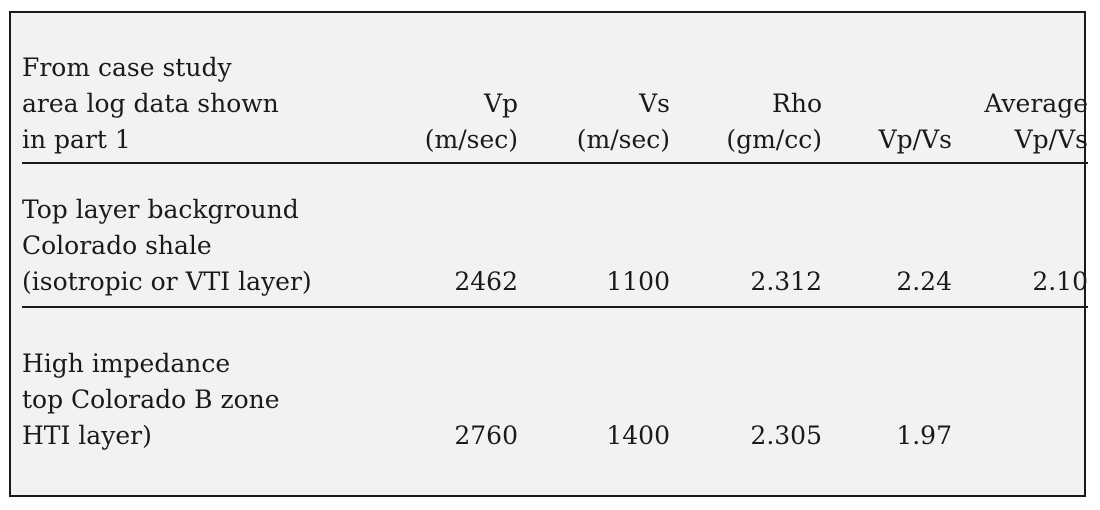  Describe the element at coordinates (1036, 121) in the screenshot. I see `header-average-vpvs: Average Vp/Vs` at that location.